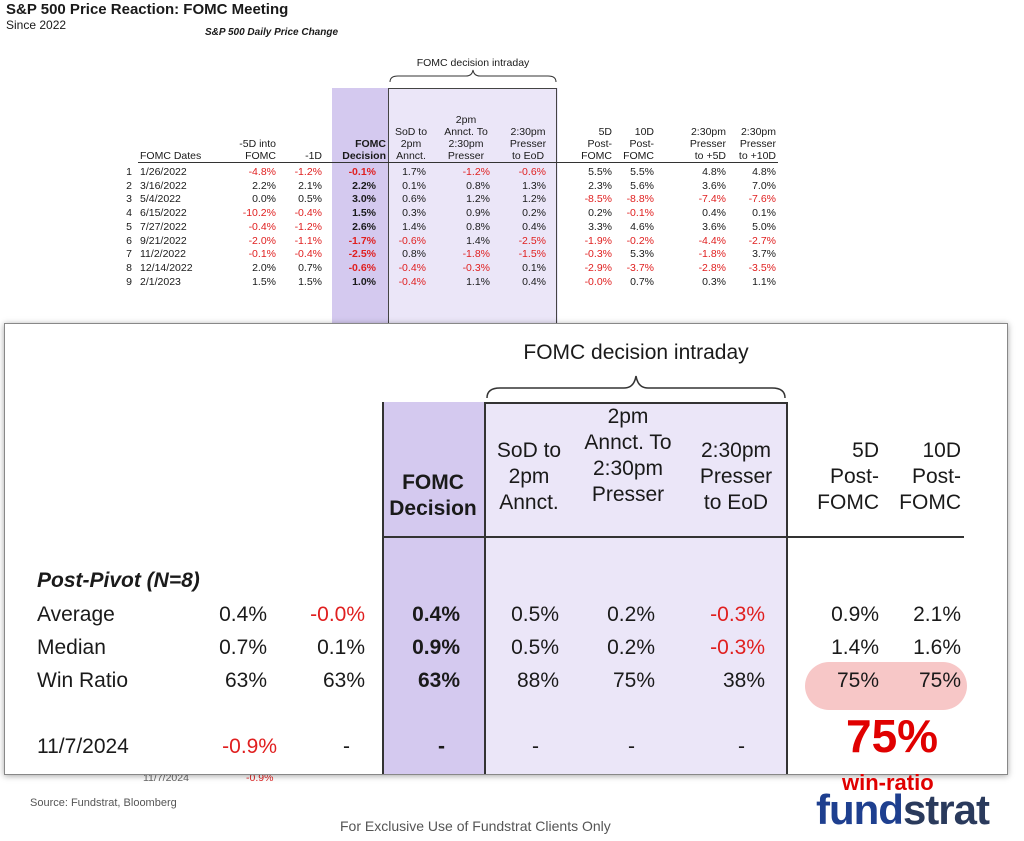 Image resolution: width=1024 pixels, height=841 pixels. Describe the element at coordinates (36, 25) in the screenshot. I see `page-subtitle: Since 2022` at that location.